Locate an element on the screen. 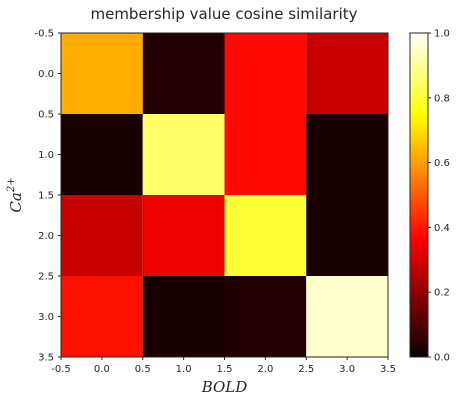 This screenshot has height=402, width=456. y-axis: -0.5 0.0 0.5 1.0 1.5 2.0 2.5 3.0 3.5 is located at coordinates (47, 196).